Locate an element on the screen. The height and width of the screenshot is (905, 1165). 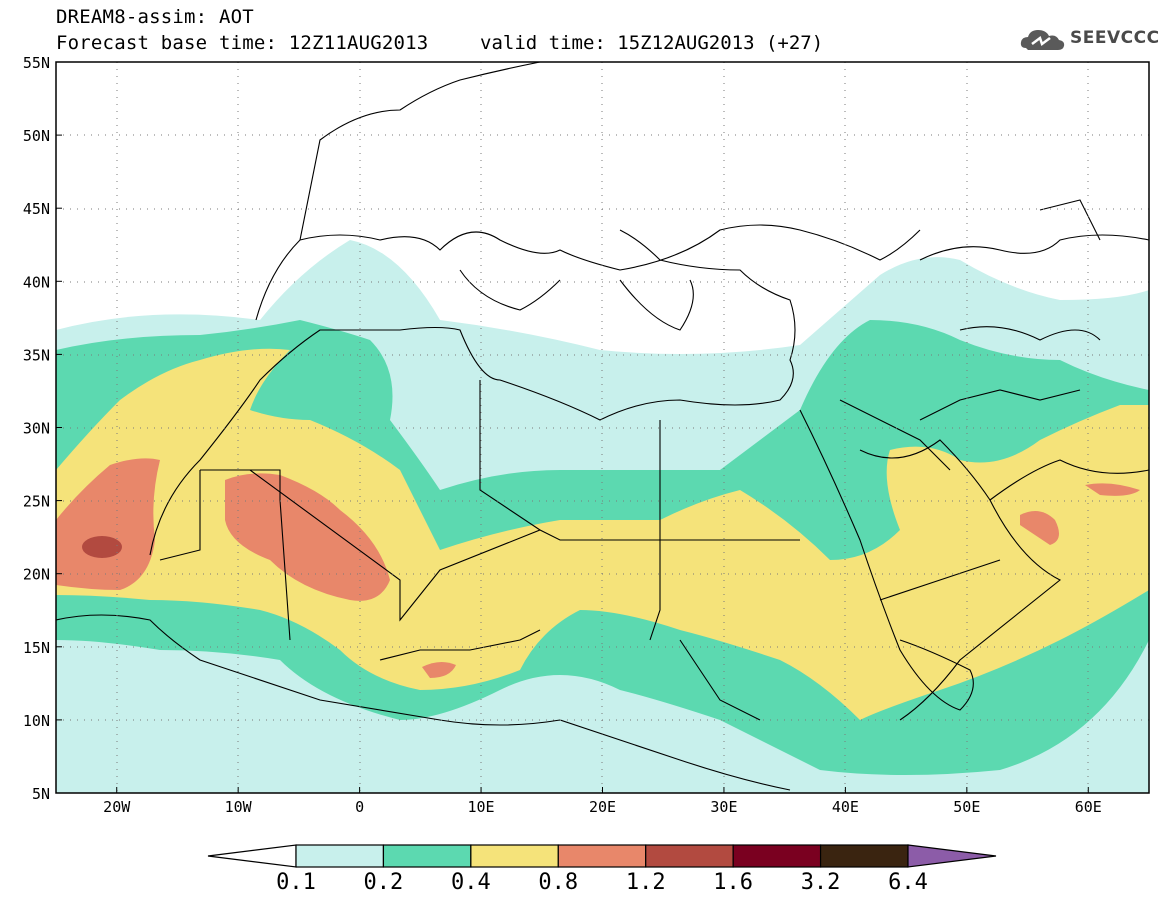
lon-label: 30E is located at coordinates (723, 807).